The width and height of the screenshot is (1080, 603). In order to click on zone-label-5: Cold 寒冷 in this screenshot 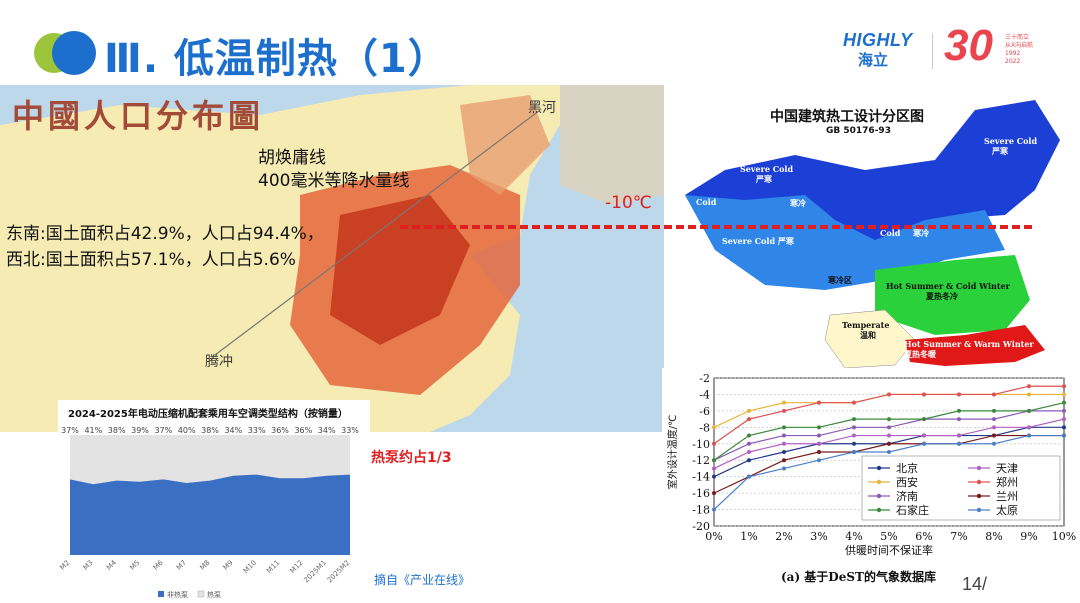, I will do `click(905, 233)`.